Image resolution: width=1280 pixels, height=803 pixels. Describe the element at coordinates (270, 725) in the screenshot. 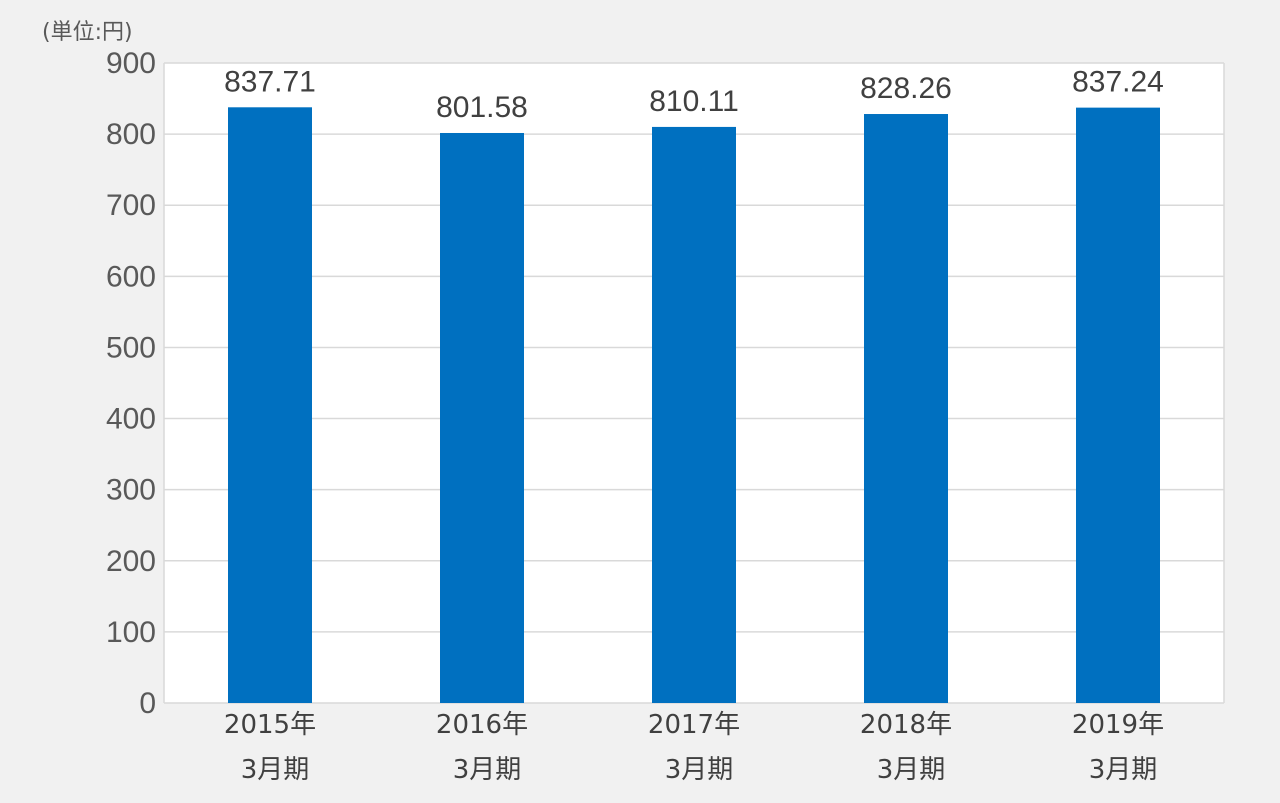

I see `x-tick-label-year: 2015年` at that location.